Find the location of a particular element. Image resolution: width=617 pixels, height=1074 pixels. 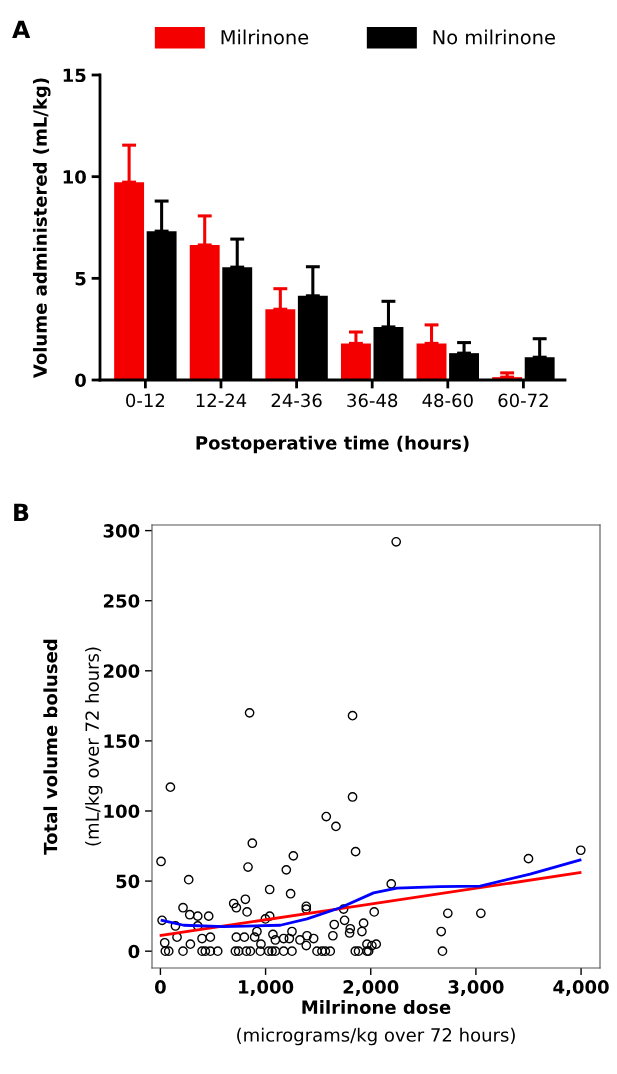

x-tick-label: 2,000 is located at coordinates (371, 988).